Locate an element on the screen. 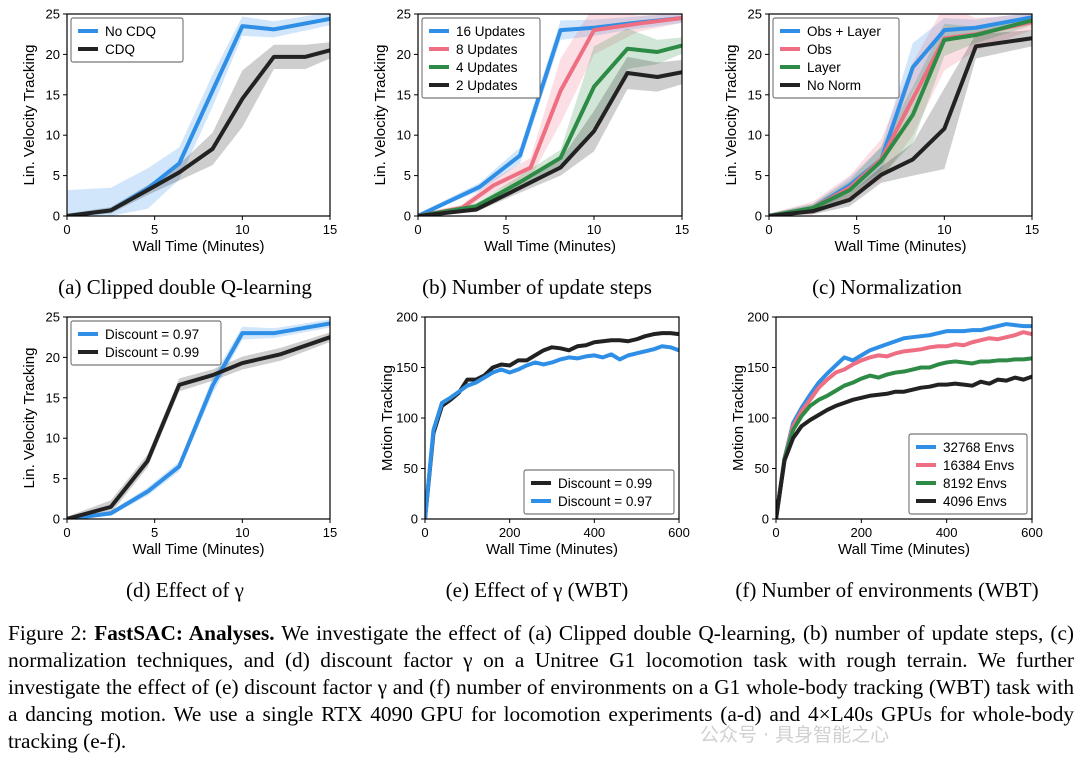 This screenshot has width=1080, height=776. legend-label: 4096 Envs is located at coordinates (975, 501).